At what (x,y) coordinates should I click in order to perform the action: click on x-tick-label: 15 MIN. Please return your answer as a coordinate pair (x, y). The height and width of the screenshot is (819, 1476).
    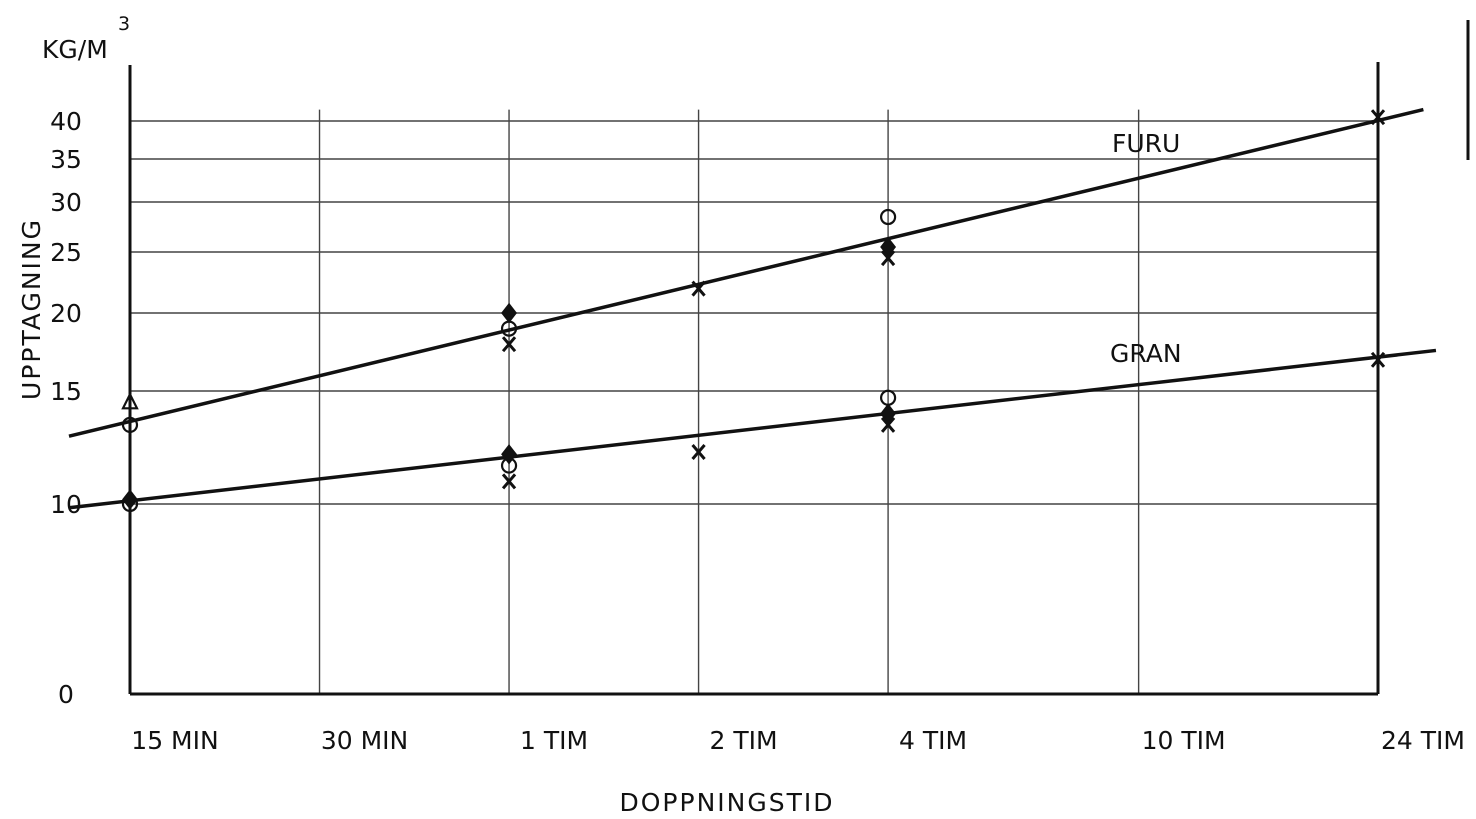
    Looking at the image, I should click on (174, 740).